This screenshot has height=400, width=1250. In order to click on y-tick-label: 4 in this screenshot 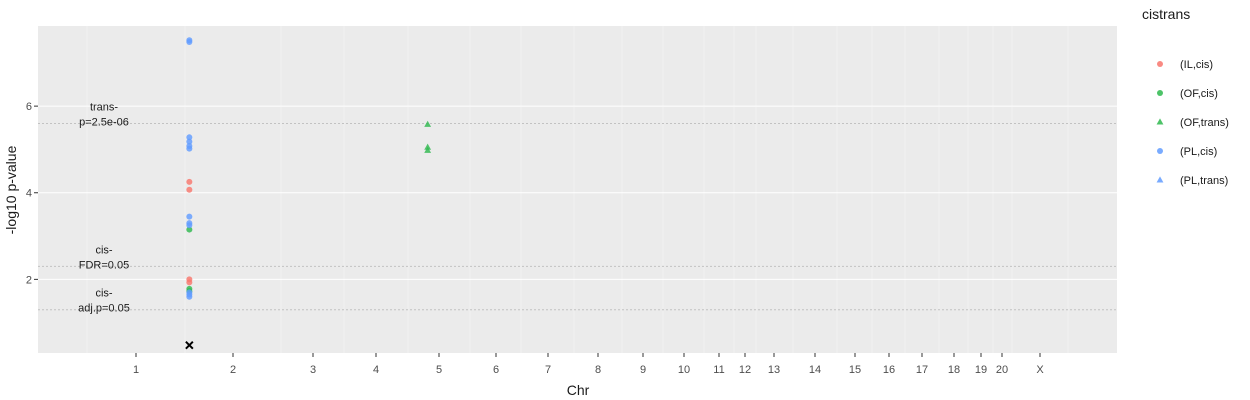, I will do `click(29, 194)`.